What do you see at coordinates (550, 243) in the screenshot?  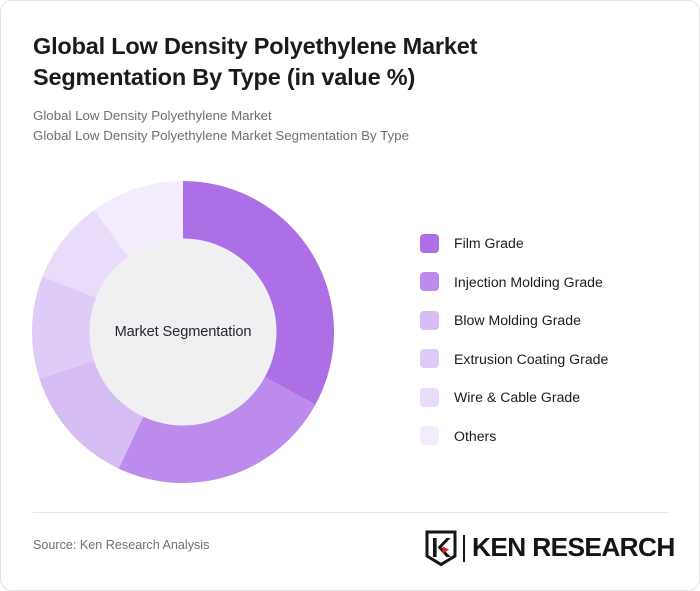 I see `legend-item: Film Grade` at bounding box center [550, 243].